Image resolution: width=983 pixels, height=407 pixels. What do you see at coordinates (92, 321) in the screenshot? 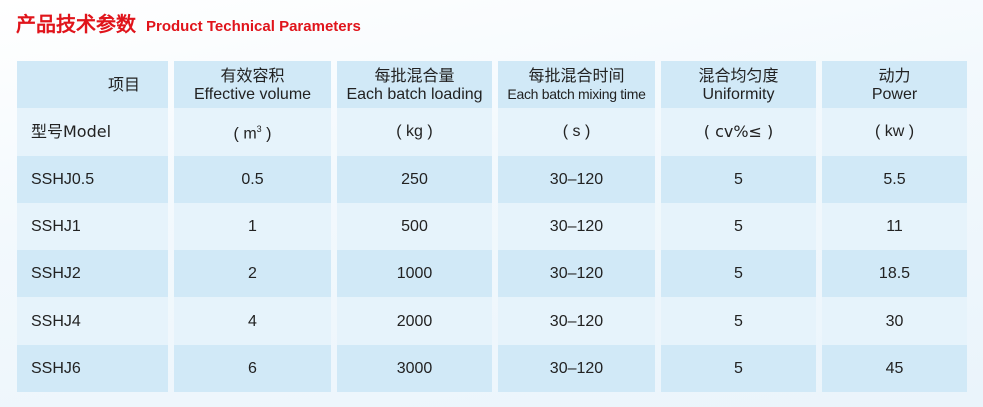
I see `table-cell-model: SSHJ4` at bounding box center [92, 321].